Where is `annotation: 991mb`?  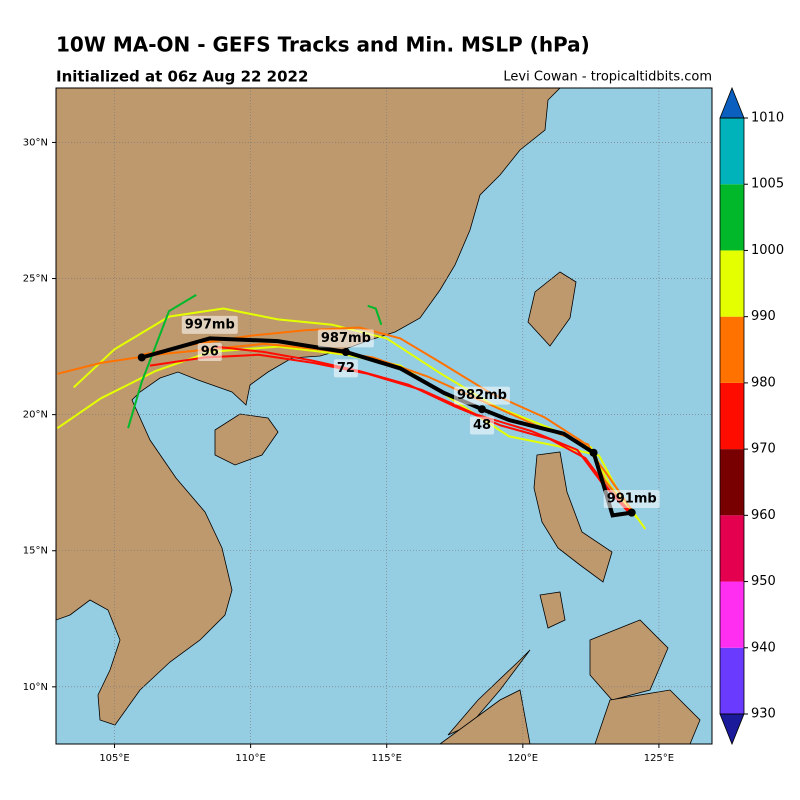
annotation: 991mb is located at coordinates (632, 499).